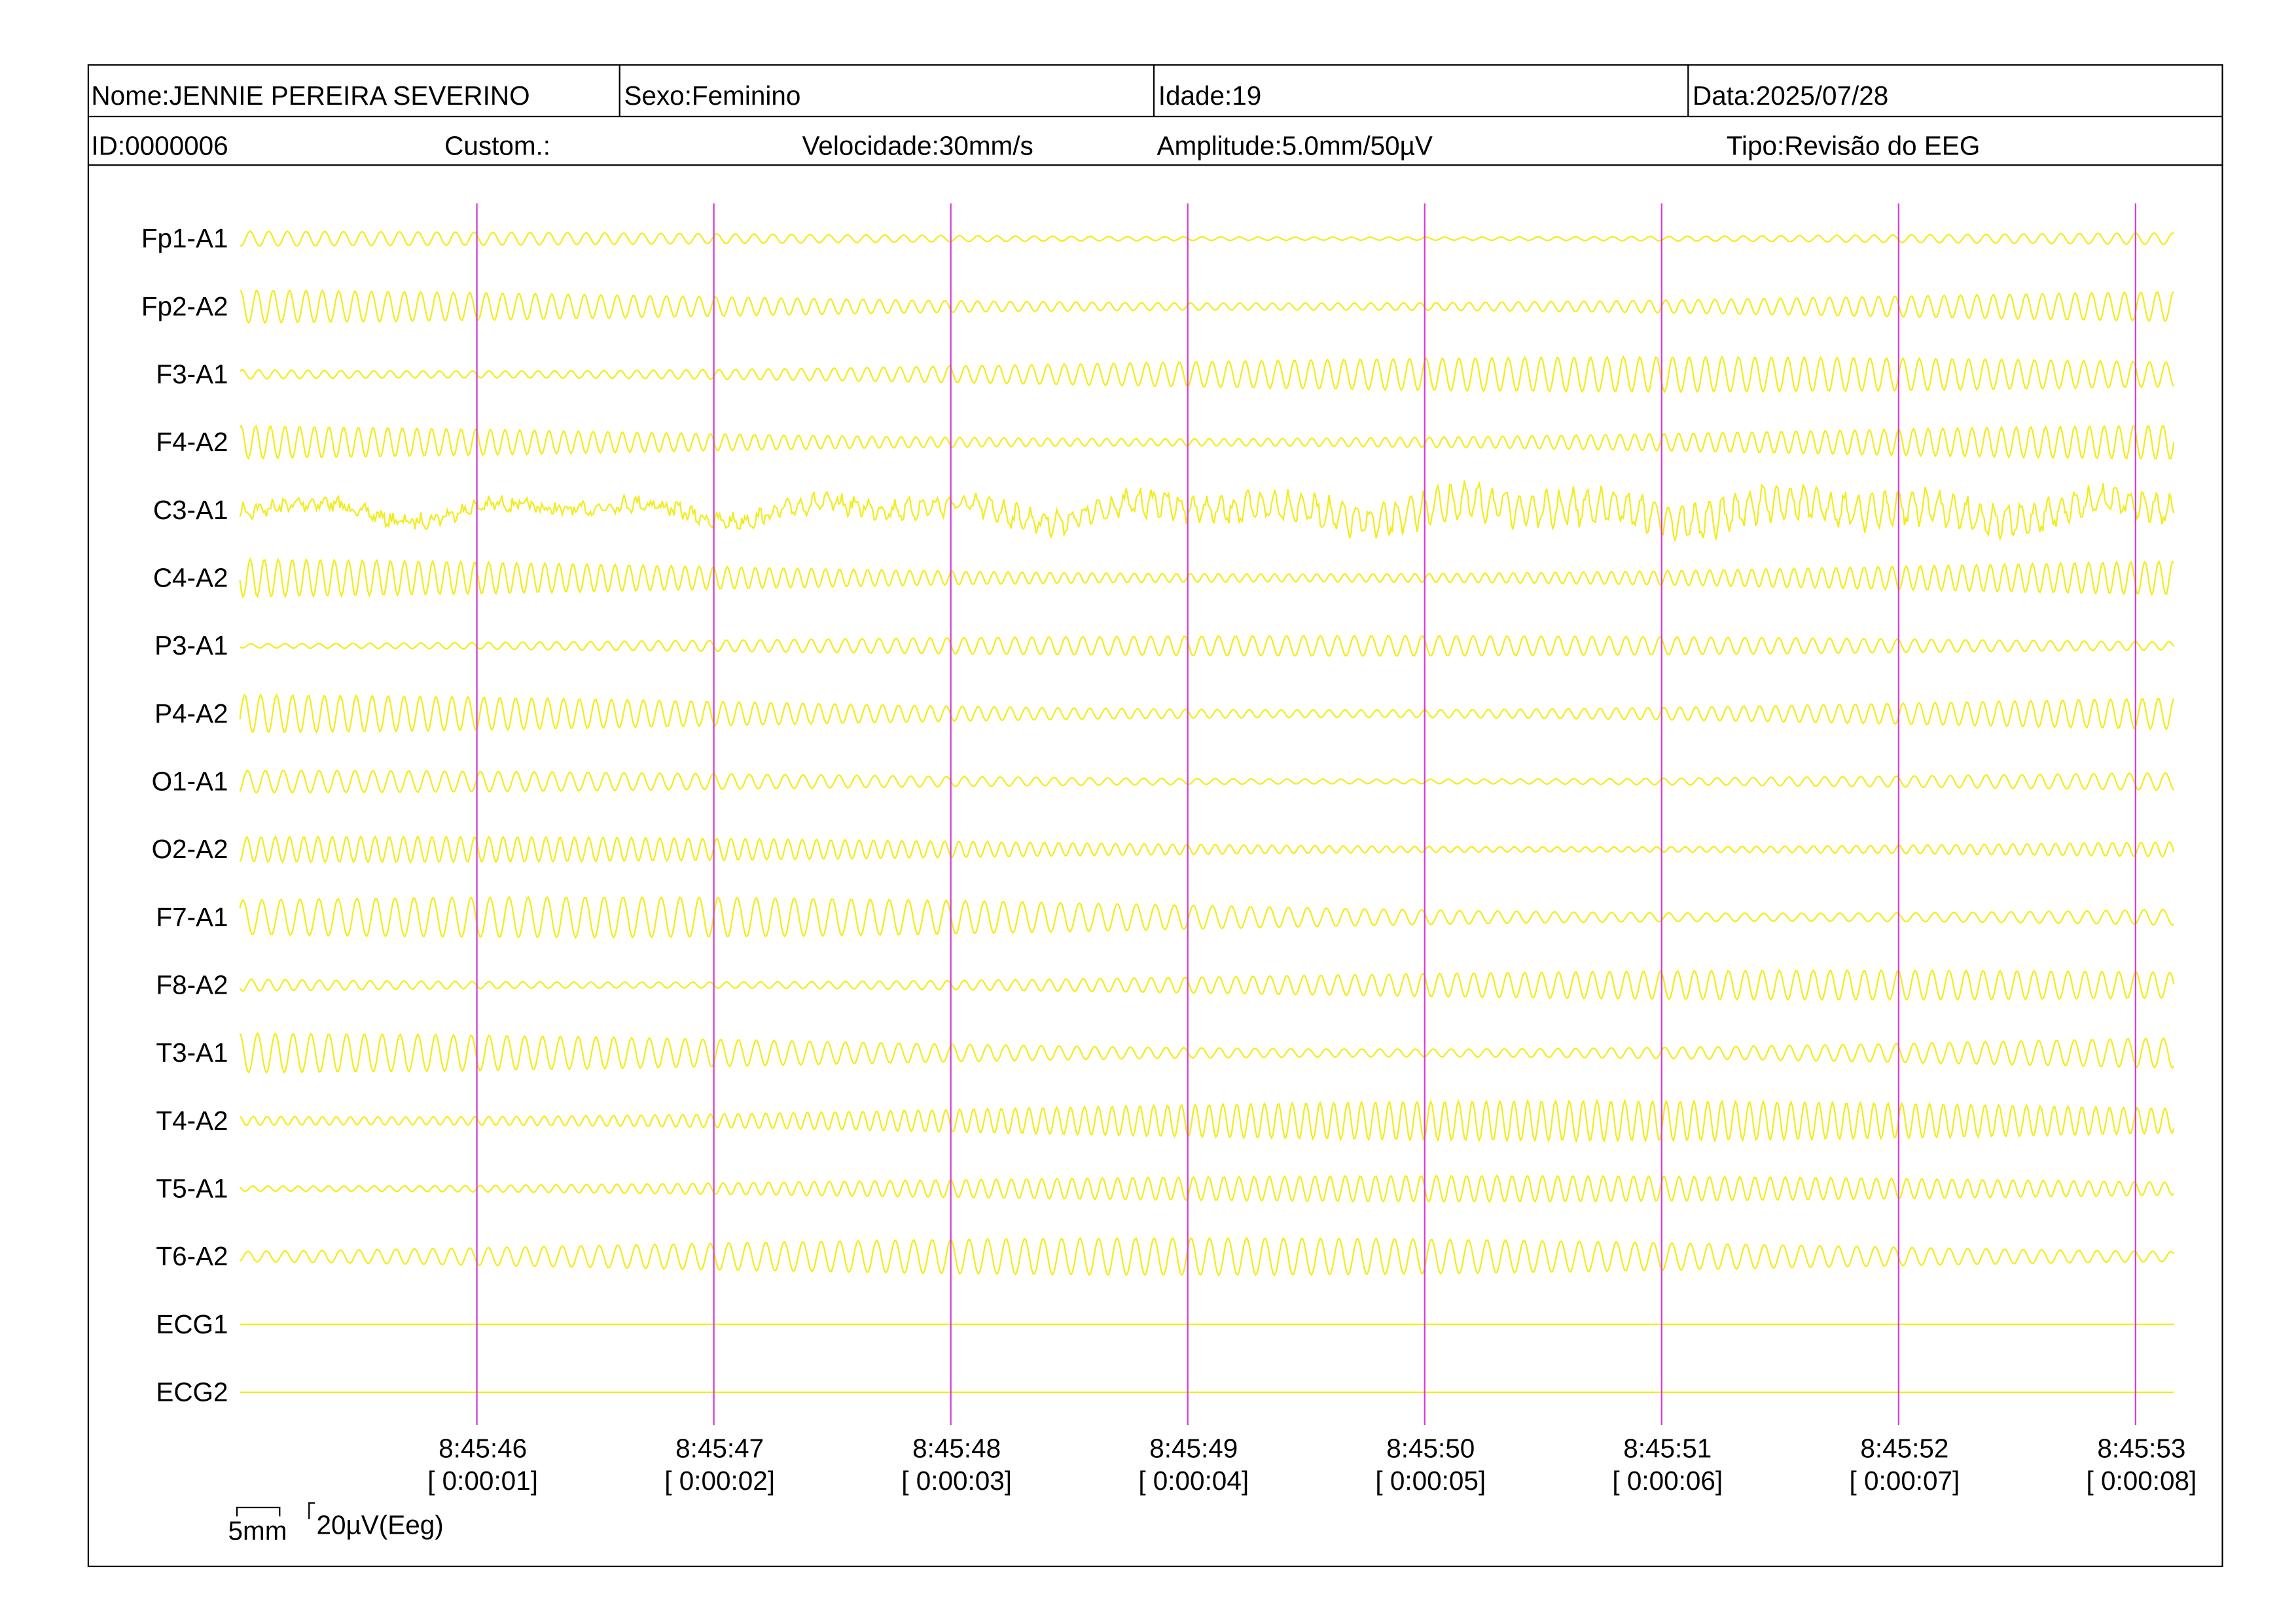 This screenshot has height=1624, width=2296. Describe the element at coordinates (191, 645) in the screenshot. I see `channel-label: P3-A1` at that location.